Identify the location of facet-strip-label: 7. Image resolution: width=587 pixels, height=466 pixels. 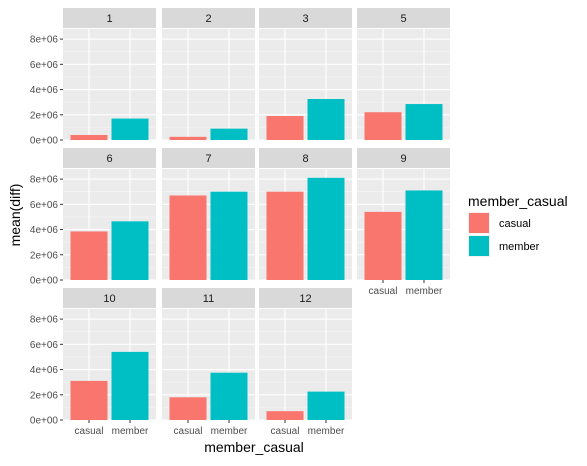
(208, 159).